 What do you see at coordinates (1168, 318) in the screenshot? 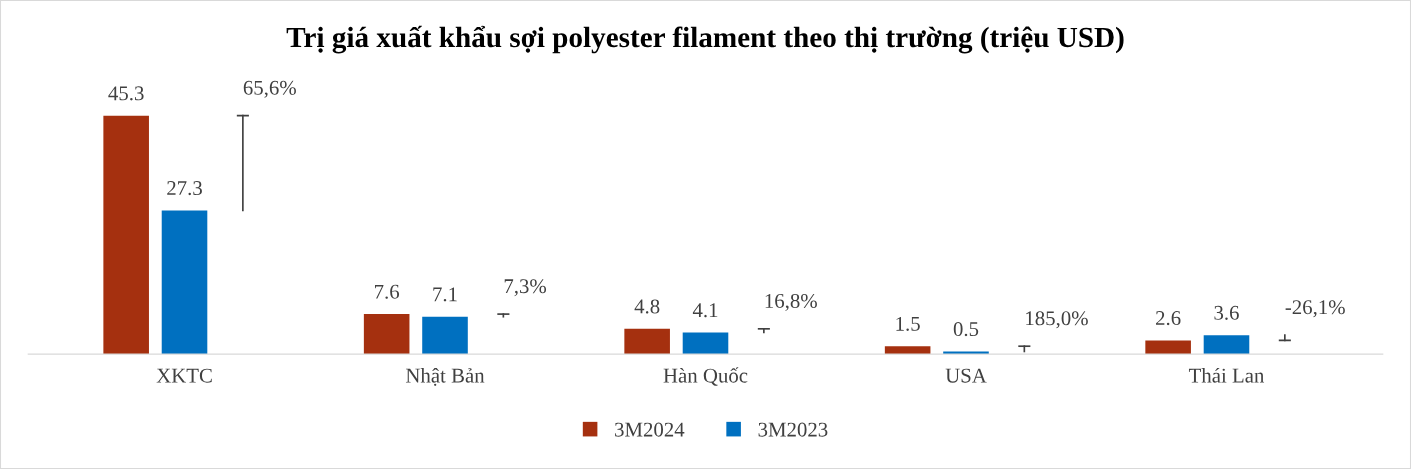
I see `data-label: 2.6` at bounding box center [1168, 318].